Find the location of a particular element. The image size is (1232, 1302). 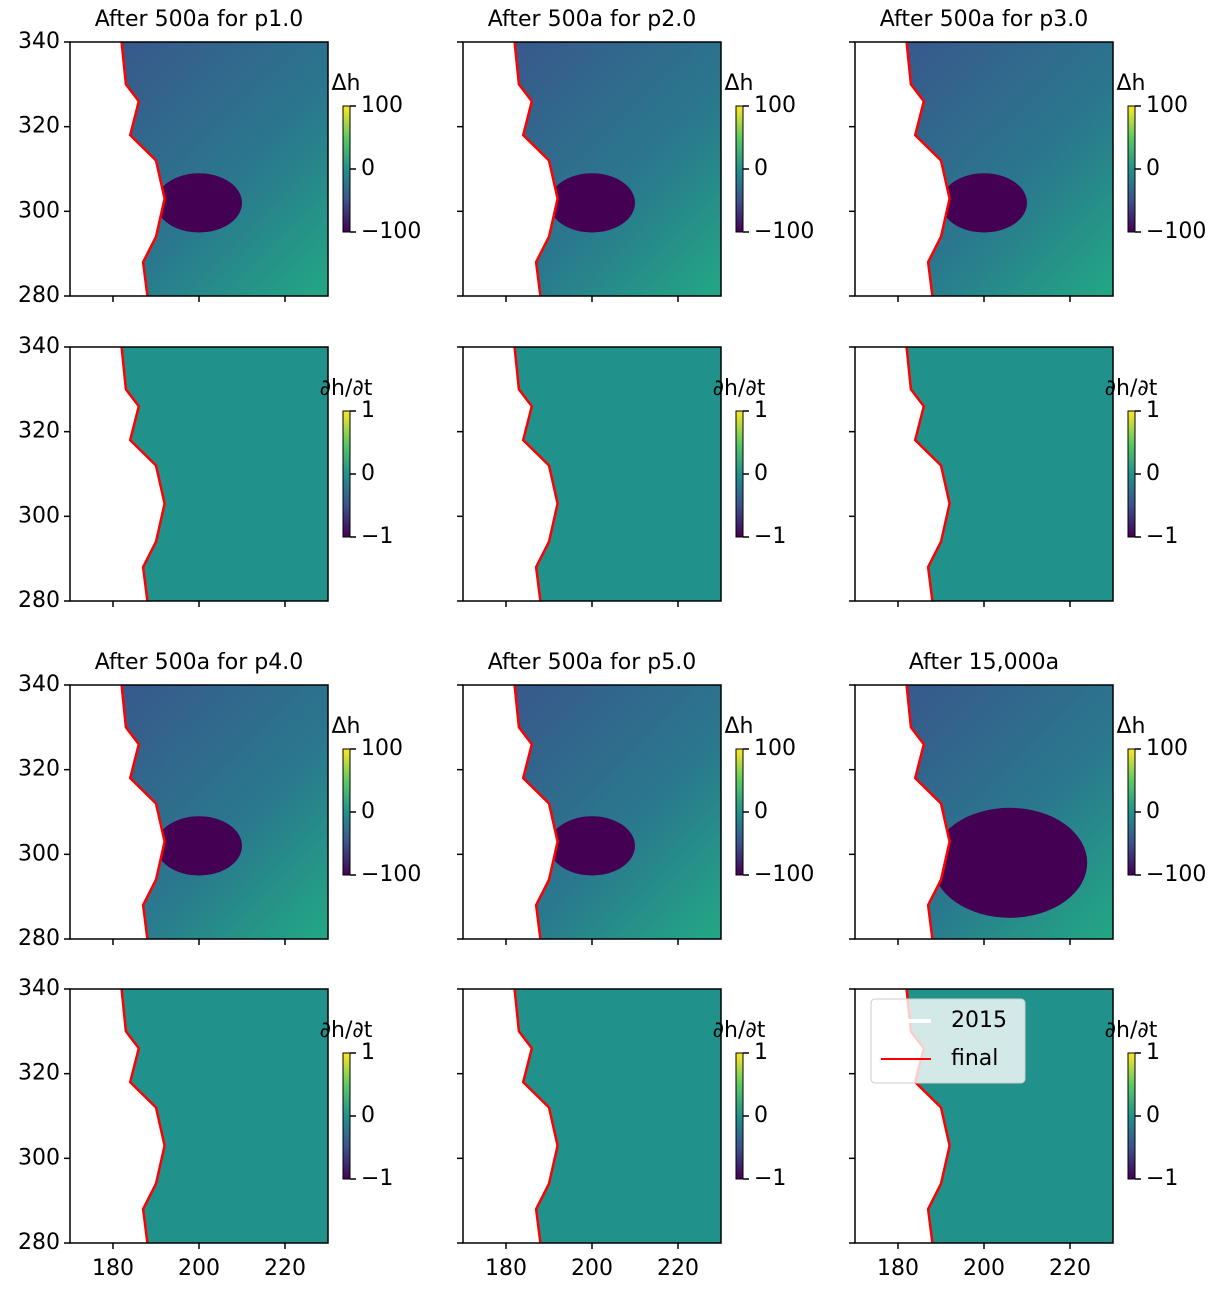

legend-label: 2015 is located at coordinates (979, 1020).